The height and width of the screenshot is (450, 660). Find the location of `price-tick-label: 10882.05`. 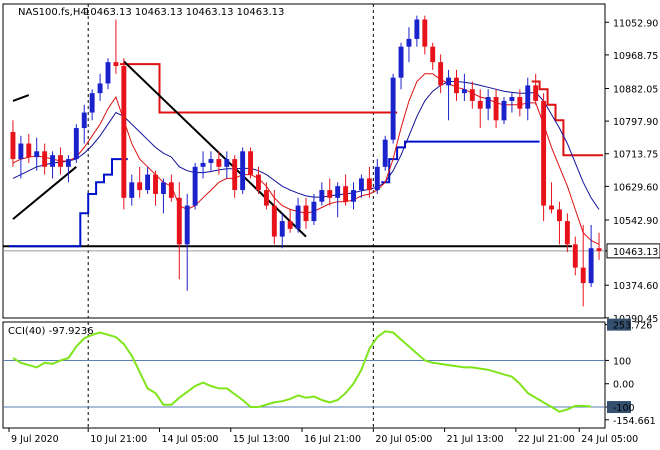

price-tick-label: 10882.05 is located at coordinates (635, 89).